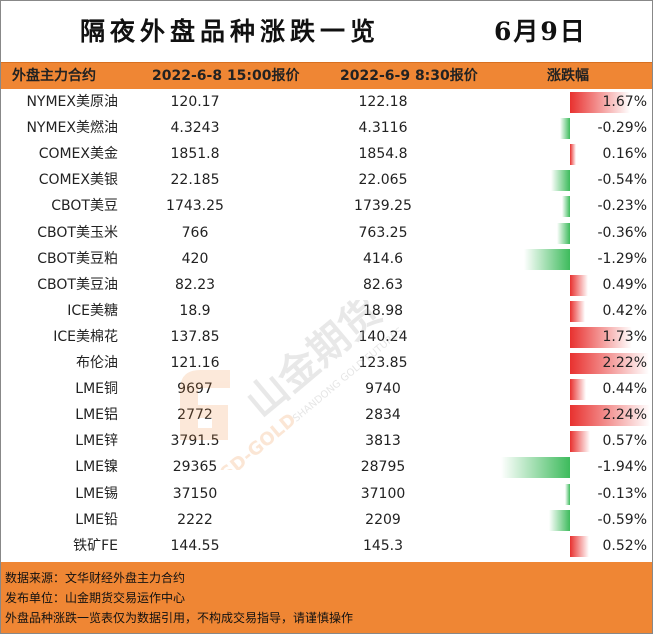  What do you see at coordinates (622, 180) in the screenshot?
I see `change-percent: -0.54%` at bounding box center [622, 180].